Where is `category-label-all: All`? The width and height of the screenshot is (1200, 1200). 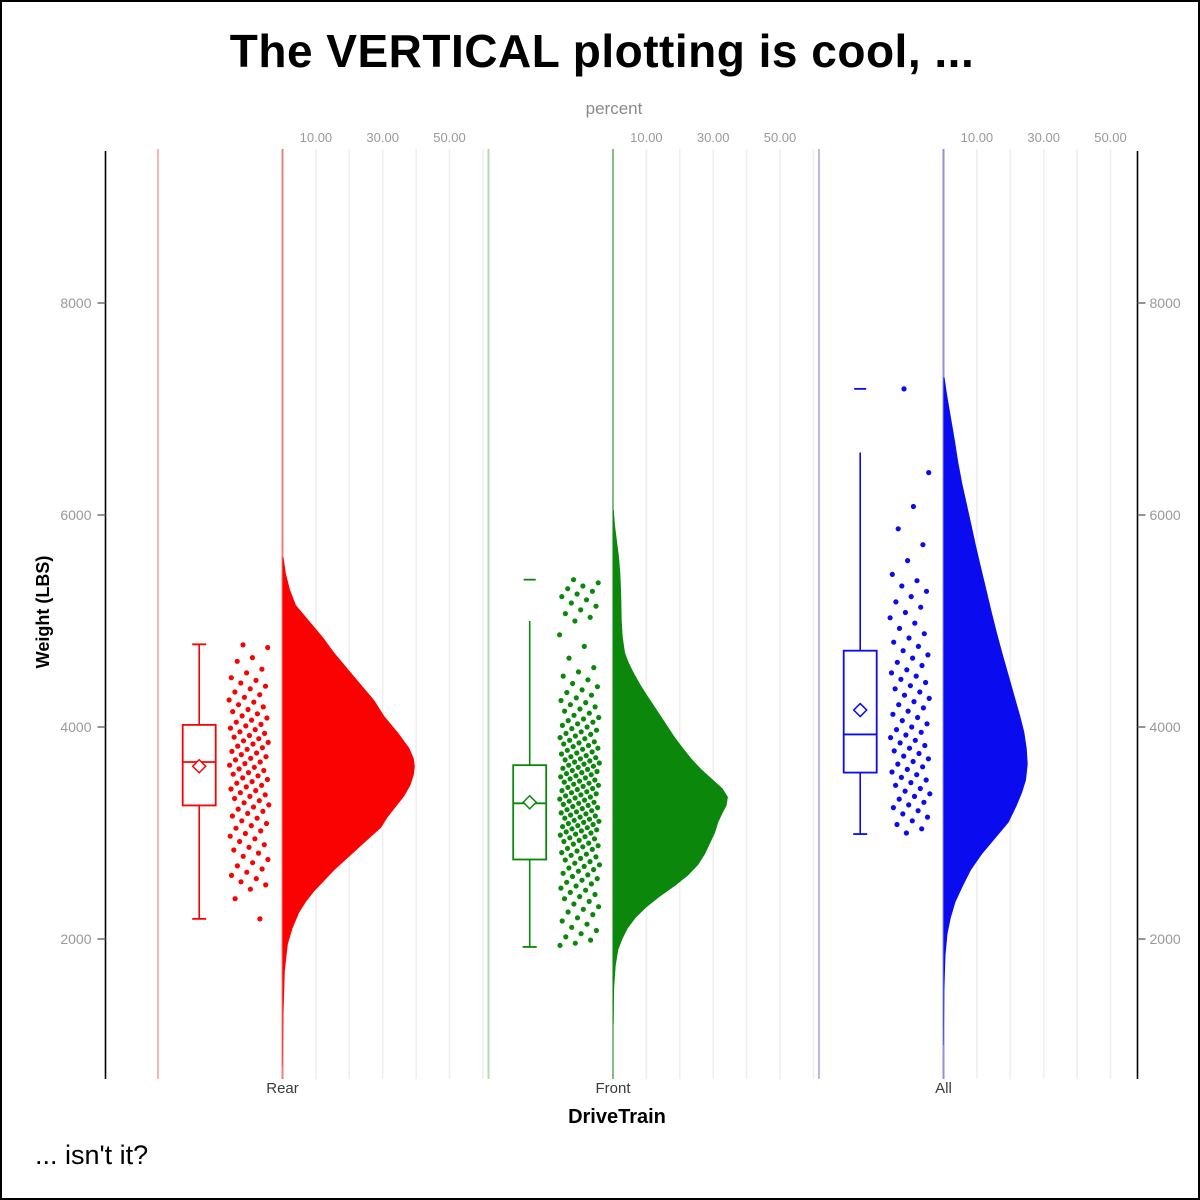 category-label-all: All is located at coordinates (943, 1088).